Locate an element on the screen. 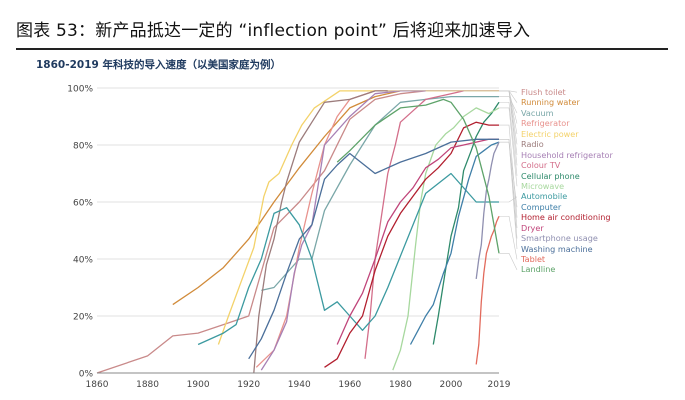 Image resolution: width=685 pixels, height=400 pixels. legend-item-colour-tv: Colour TV is located at coordinates (541, 165).